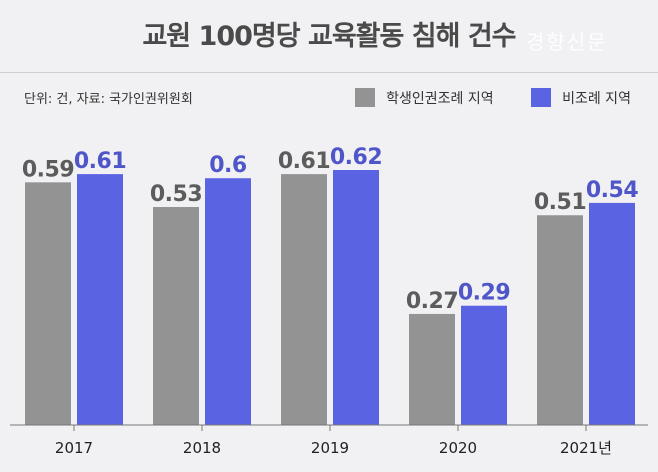 The width and height of the screenshot is (658, 472). I want to click on x-tick-label-4: 2021년, so click(586, 448).